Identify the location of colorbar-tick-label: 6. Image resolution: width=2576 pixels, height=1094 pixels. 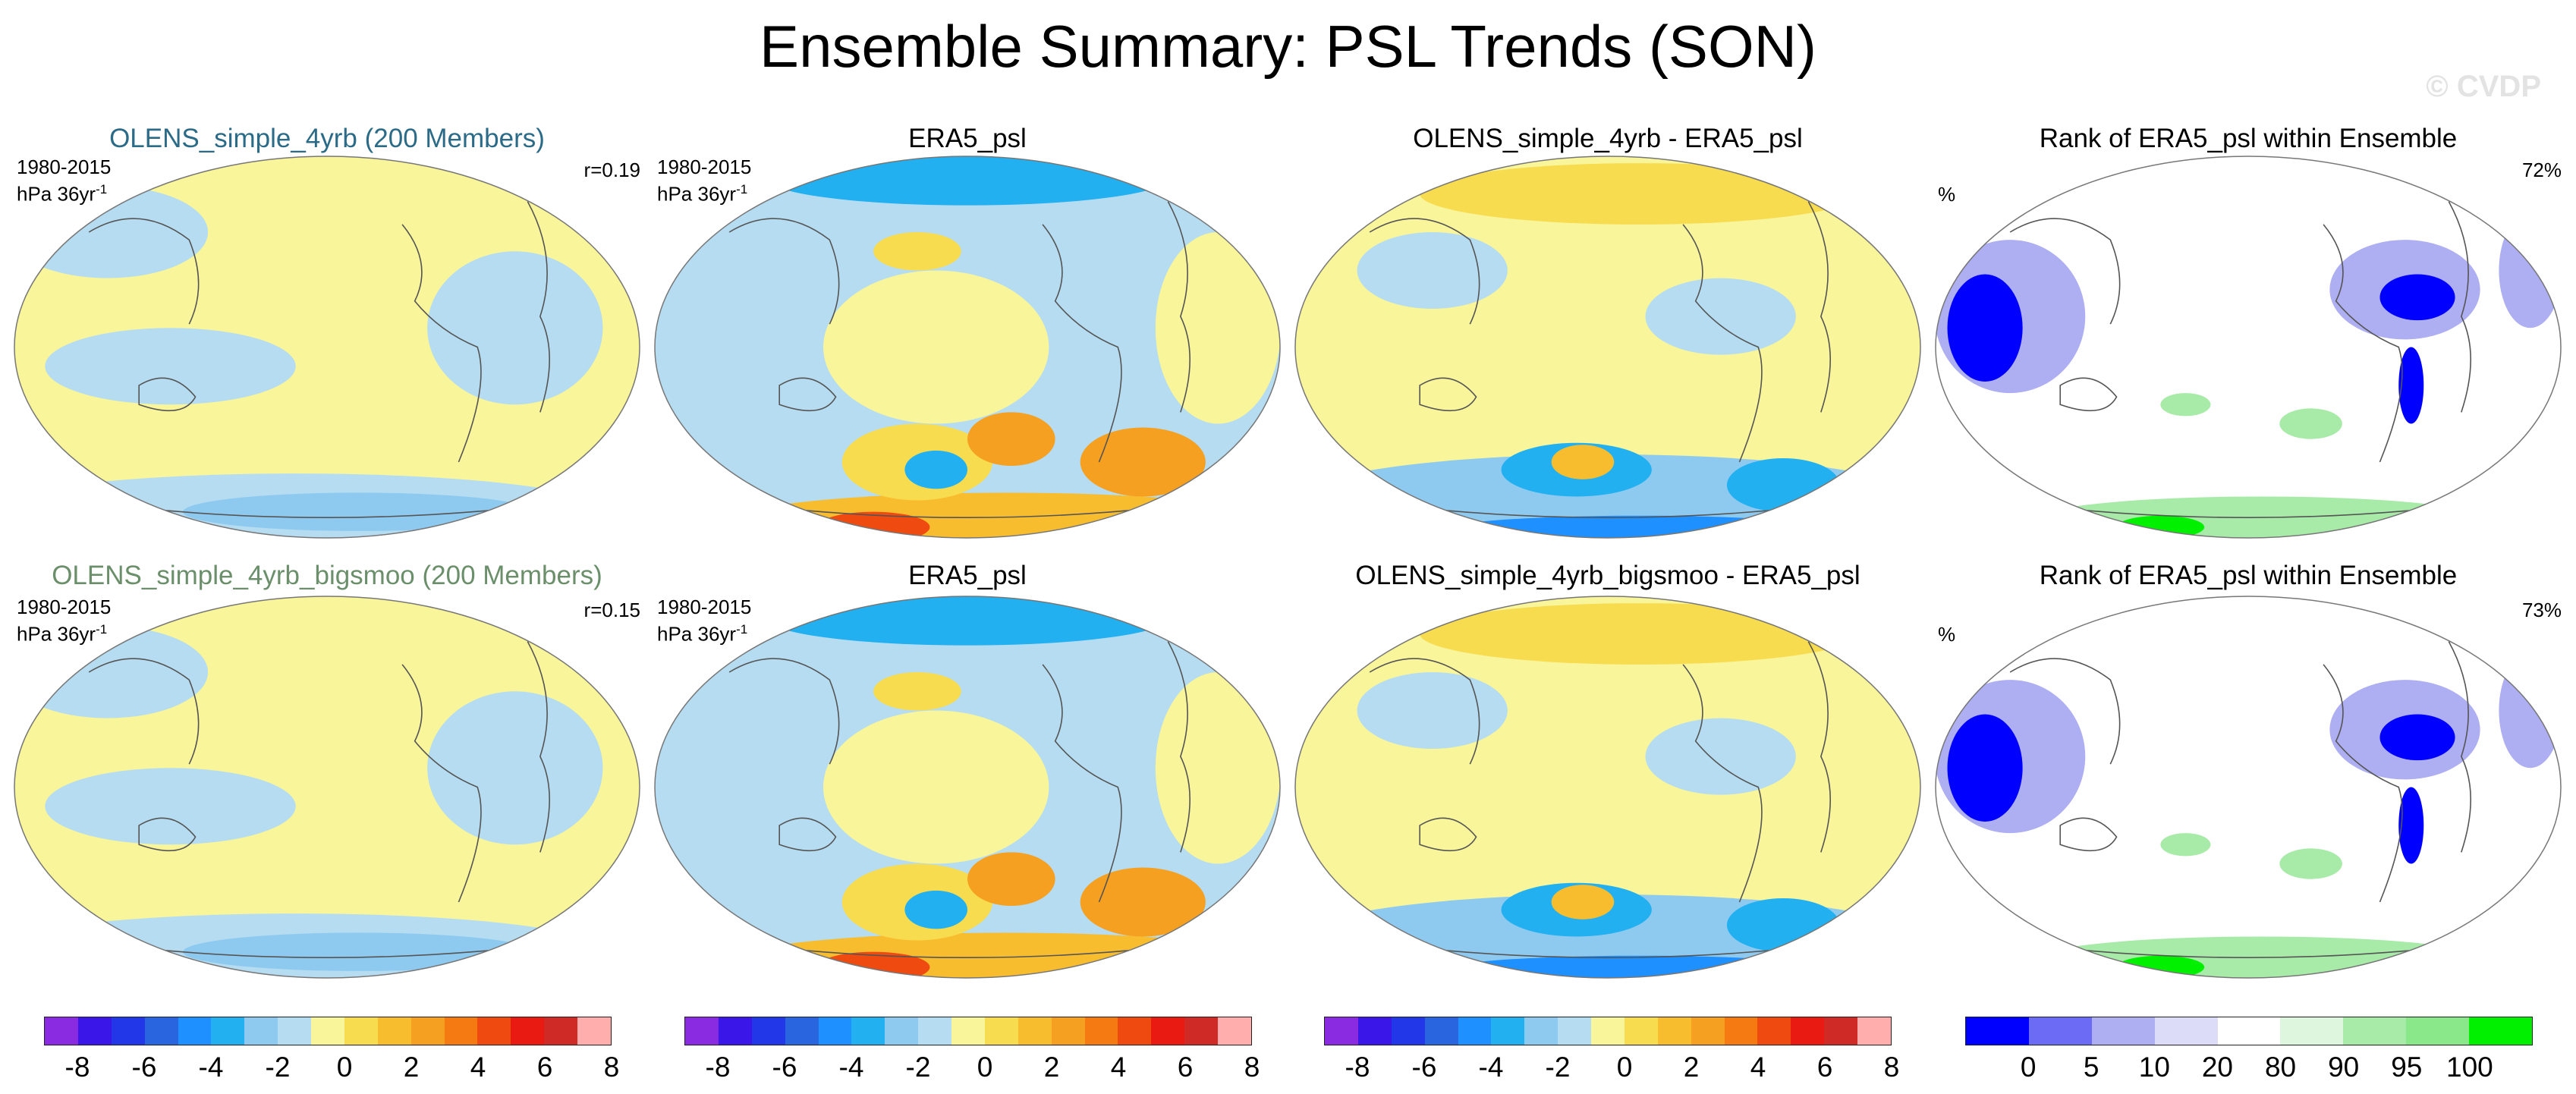
(544, 1067).